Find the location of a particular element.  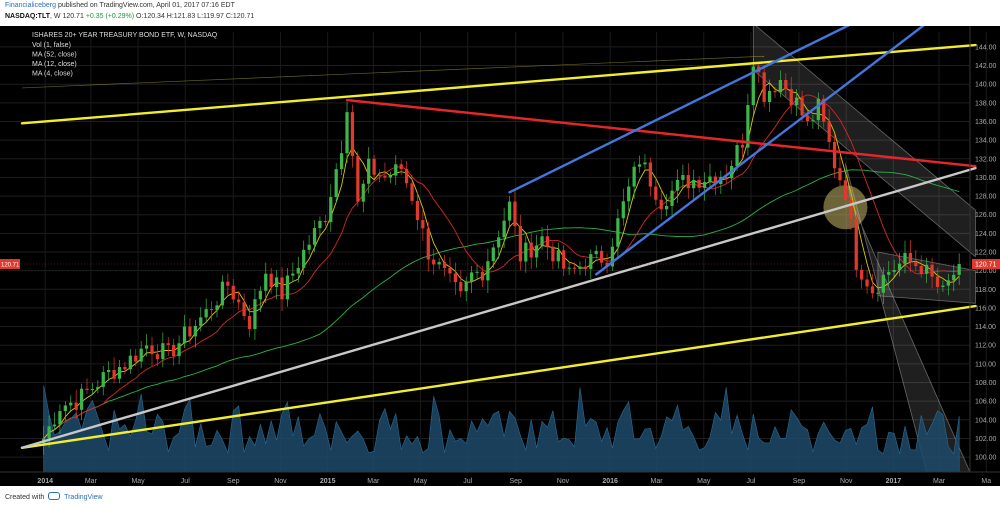

y-tick-label: 104.00 is located at coordinates (986, 420).